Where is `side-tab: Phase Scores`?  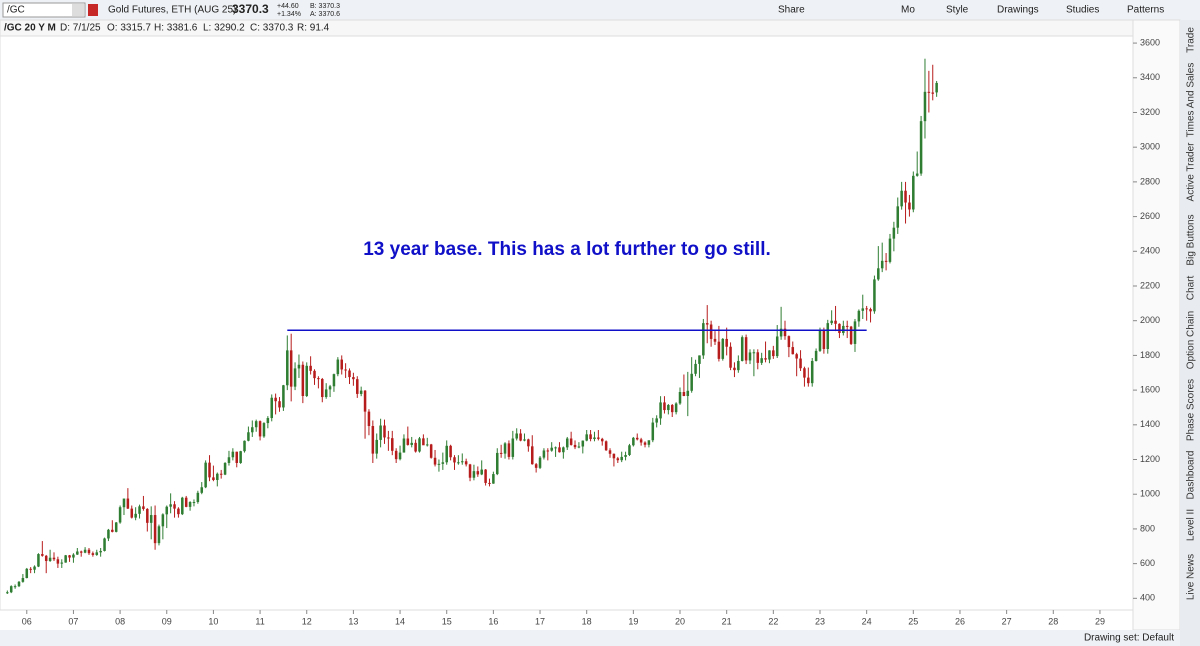 side-tab: Phase Scores is located at coordinates (1191, 410).